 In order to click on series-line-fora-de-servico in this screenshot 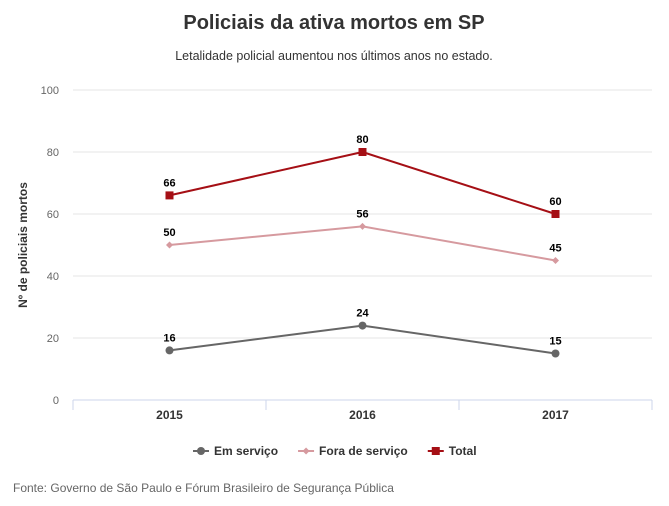, I will do `click(362, 243)`.